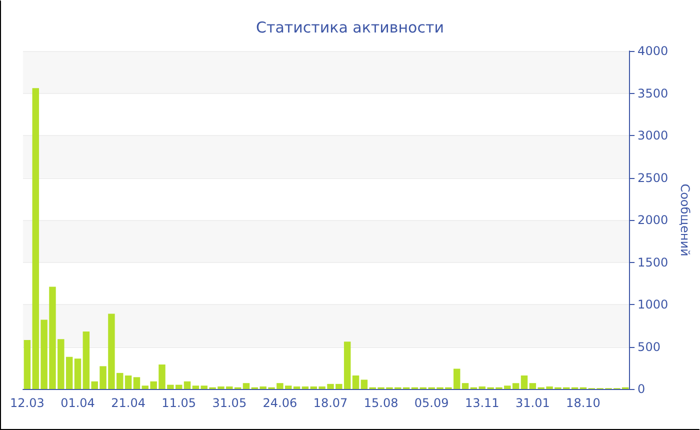 The width and height of the screenshot is (700, 430). Describe the element at coordinates (27, 403) in the screenshot. I see `x-tick-label: 12.03` at that location.